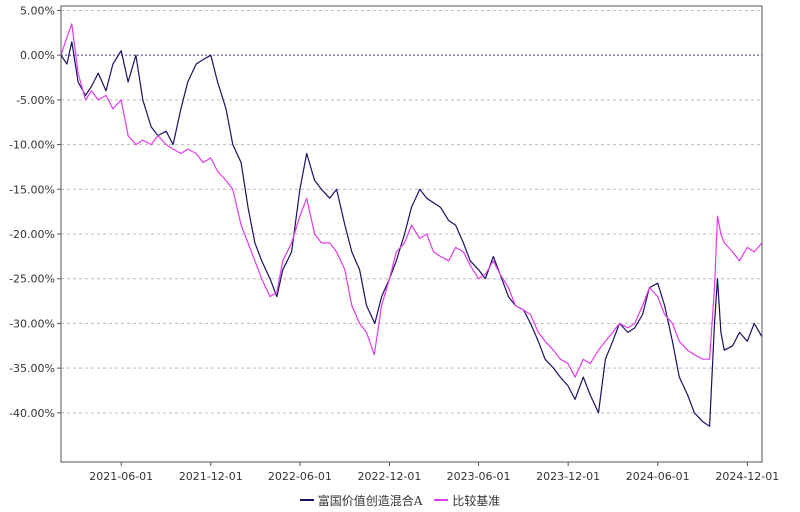 Image resolution: width=800 pixels, height=512 pixels. I want to click on y-tick-label: -30.00%, so click(32, 323).